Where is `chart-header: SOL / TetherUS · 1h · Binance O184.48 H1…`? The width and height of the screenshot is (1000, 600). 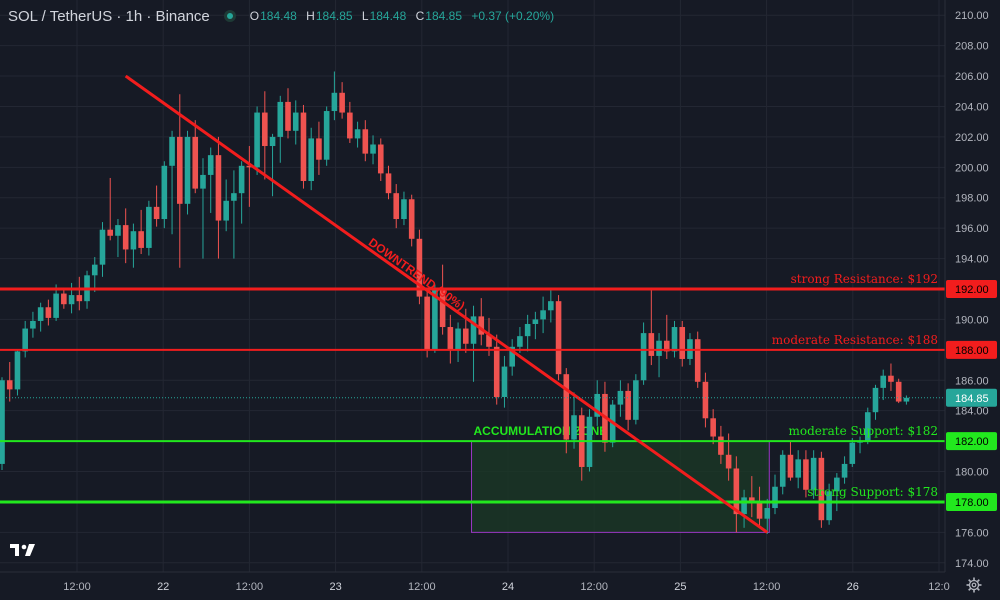
chart-header: SOL / TetherUS · 1h · Binance O184.48 H1… is located at coordinates (284, 16).